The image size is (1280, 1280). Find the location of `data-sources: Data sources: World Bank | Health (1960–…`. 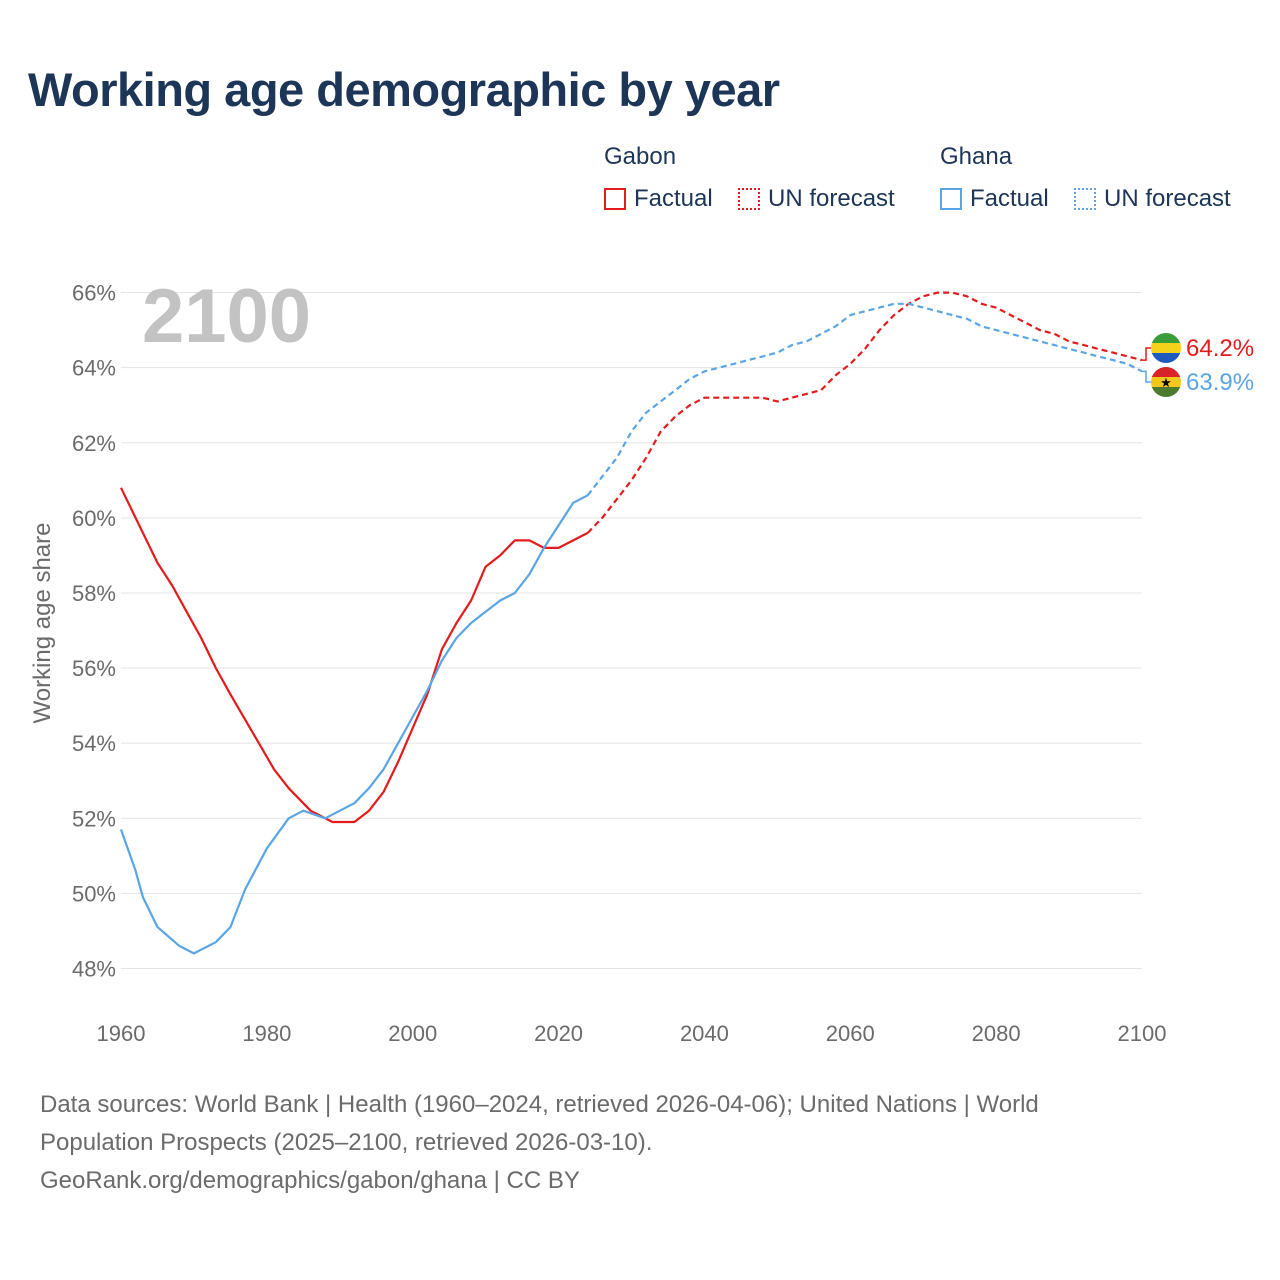

data-sources: Data sources: World Bank | Health (1960–… is located at coordinates (630, 1143).